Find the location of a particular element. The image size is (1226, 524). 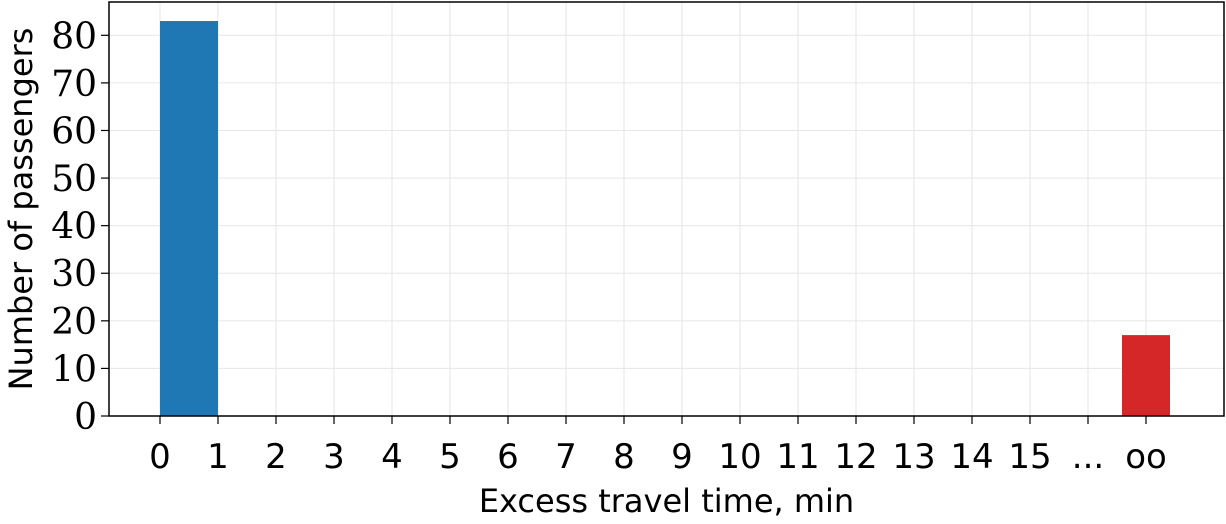

y-tick-label: 70 is located at coordinates (74, 84).